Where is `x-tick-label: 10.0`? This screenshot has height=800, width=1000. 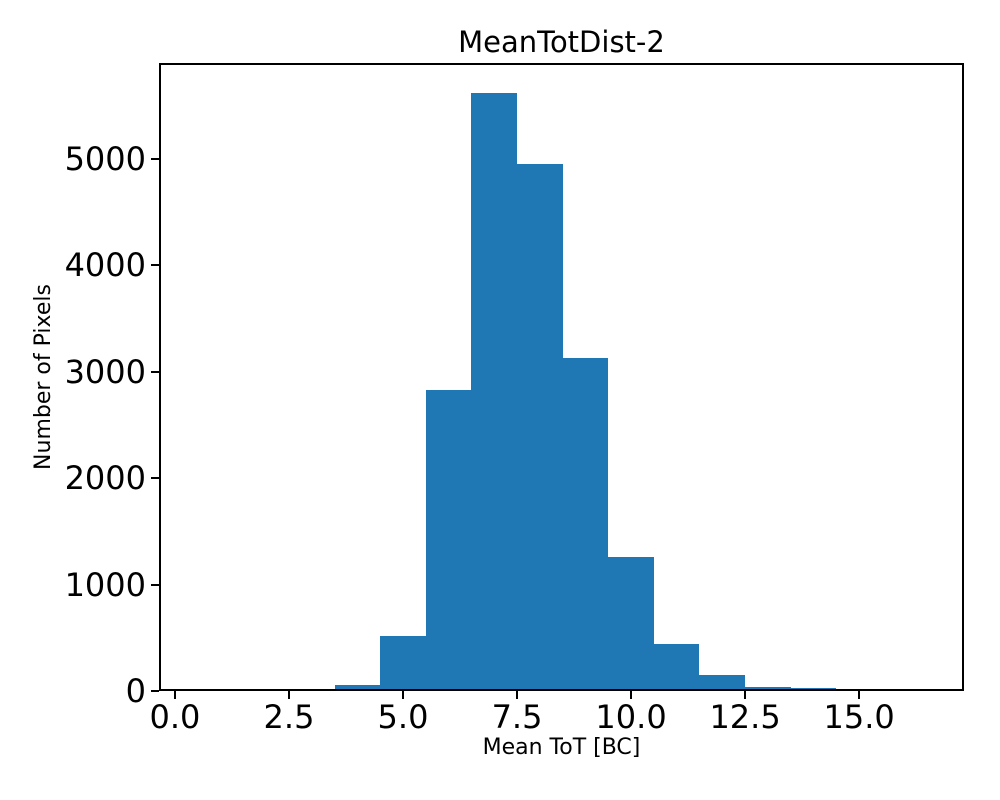
x-tick-label: 10.0 is located at coordinates (631, 717).